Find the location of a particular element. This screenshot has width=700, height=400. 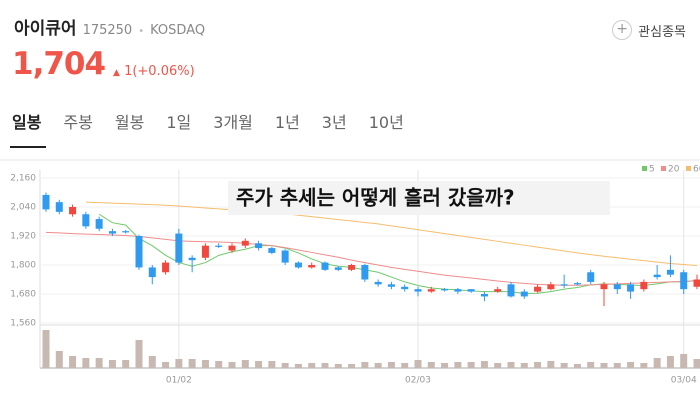

change: ▲ 1(+0.06%) is located at coordinates (154, 71).